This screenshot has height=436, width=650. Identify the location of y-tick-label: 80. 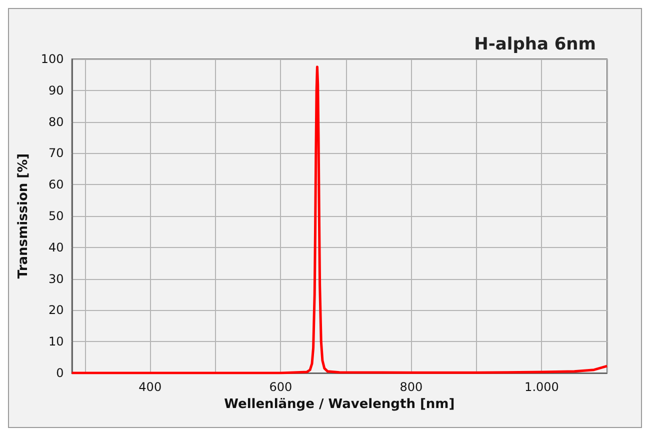
(56, 121).